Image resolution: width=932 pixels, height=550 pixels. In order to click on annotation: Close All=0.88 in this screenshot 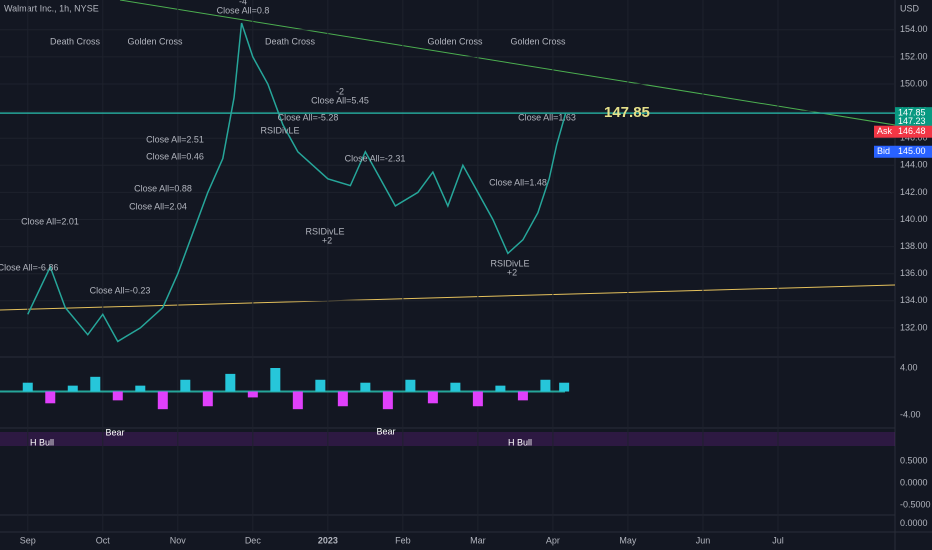, I will do `click(163, 188)`.